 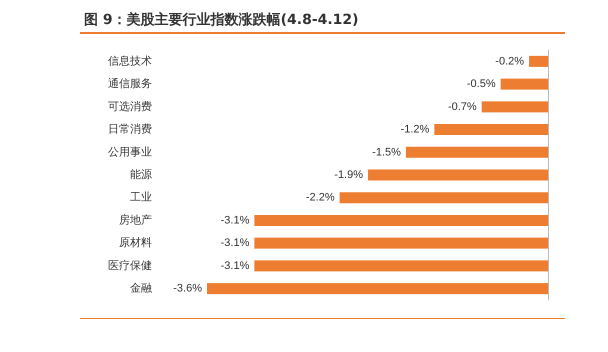 What do you see at coordinates (130, 61) in the screenshot?
I see `y-tick-label: 信息技术` at bounding box center [130, 61].